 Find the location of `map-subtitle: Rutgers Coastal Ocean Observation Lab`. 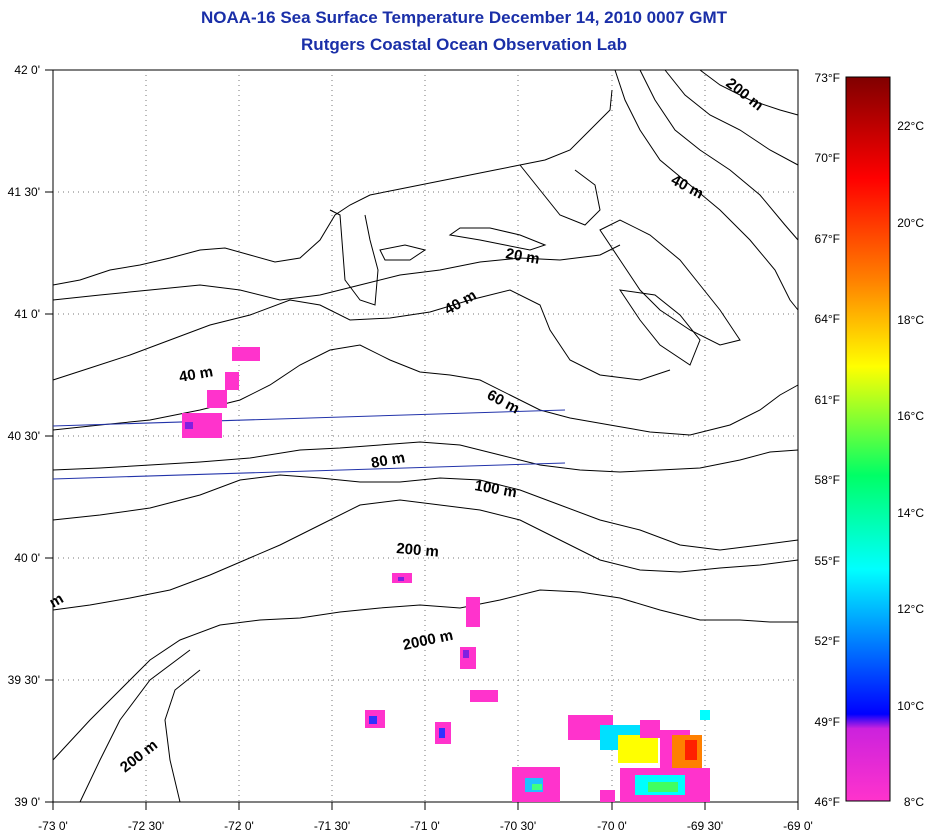

map-subtitle: Rutgers Coastal Ocean Observation Lab is located at coordinates (464, 44).